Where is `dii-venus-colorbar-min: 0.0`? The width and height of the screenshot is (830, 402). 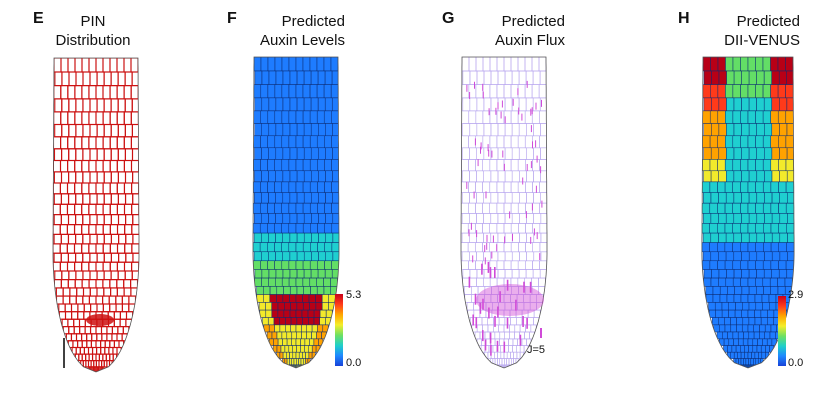
dii-venus-colorbar-min: 0.0 is located at coordinates (795, 363).